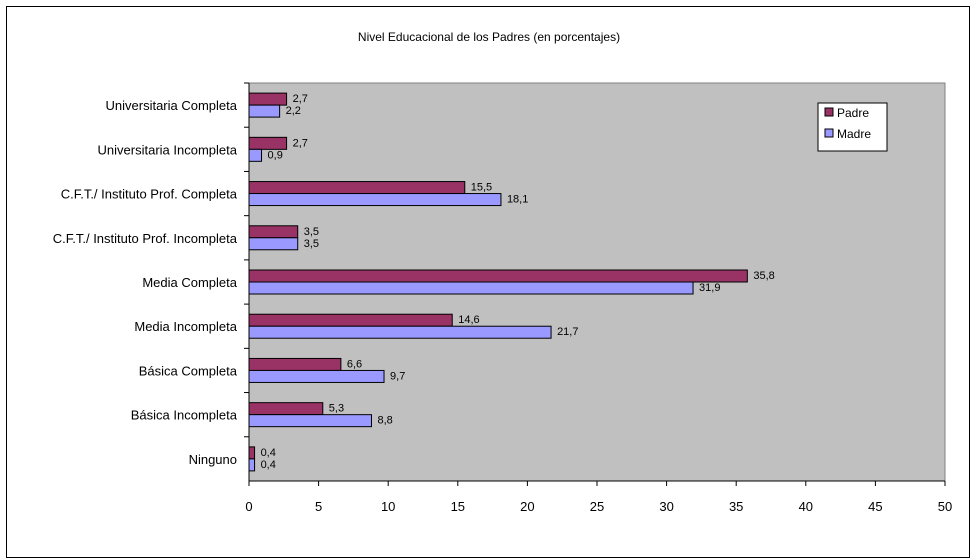 The image size is (978, 559). Describe the element at coordinates (875, 506) in the screenshot. I see `x-tick-label: 45` at that location.